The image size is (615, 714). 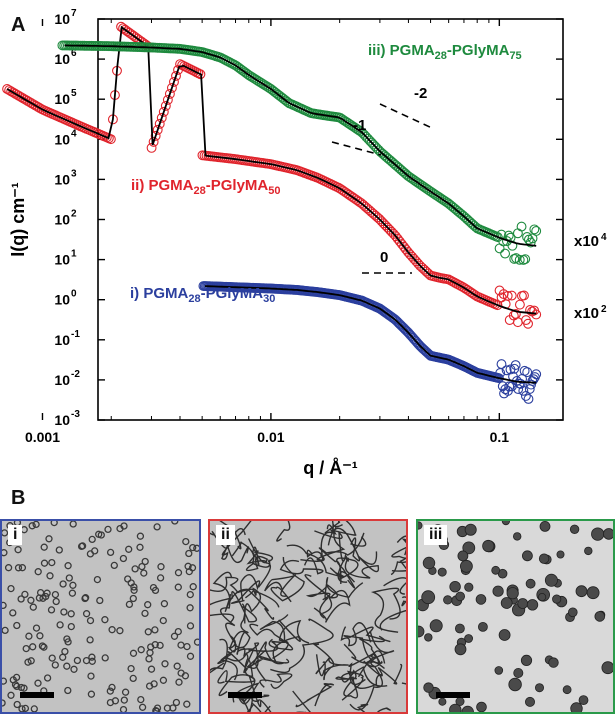 I want to click on slope-label: -1, so click(x=359, y=125).